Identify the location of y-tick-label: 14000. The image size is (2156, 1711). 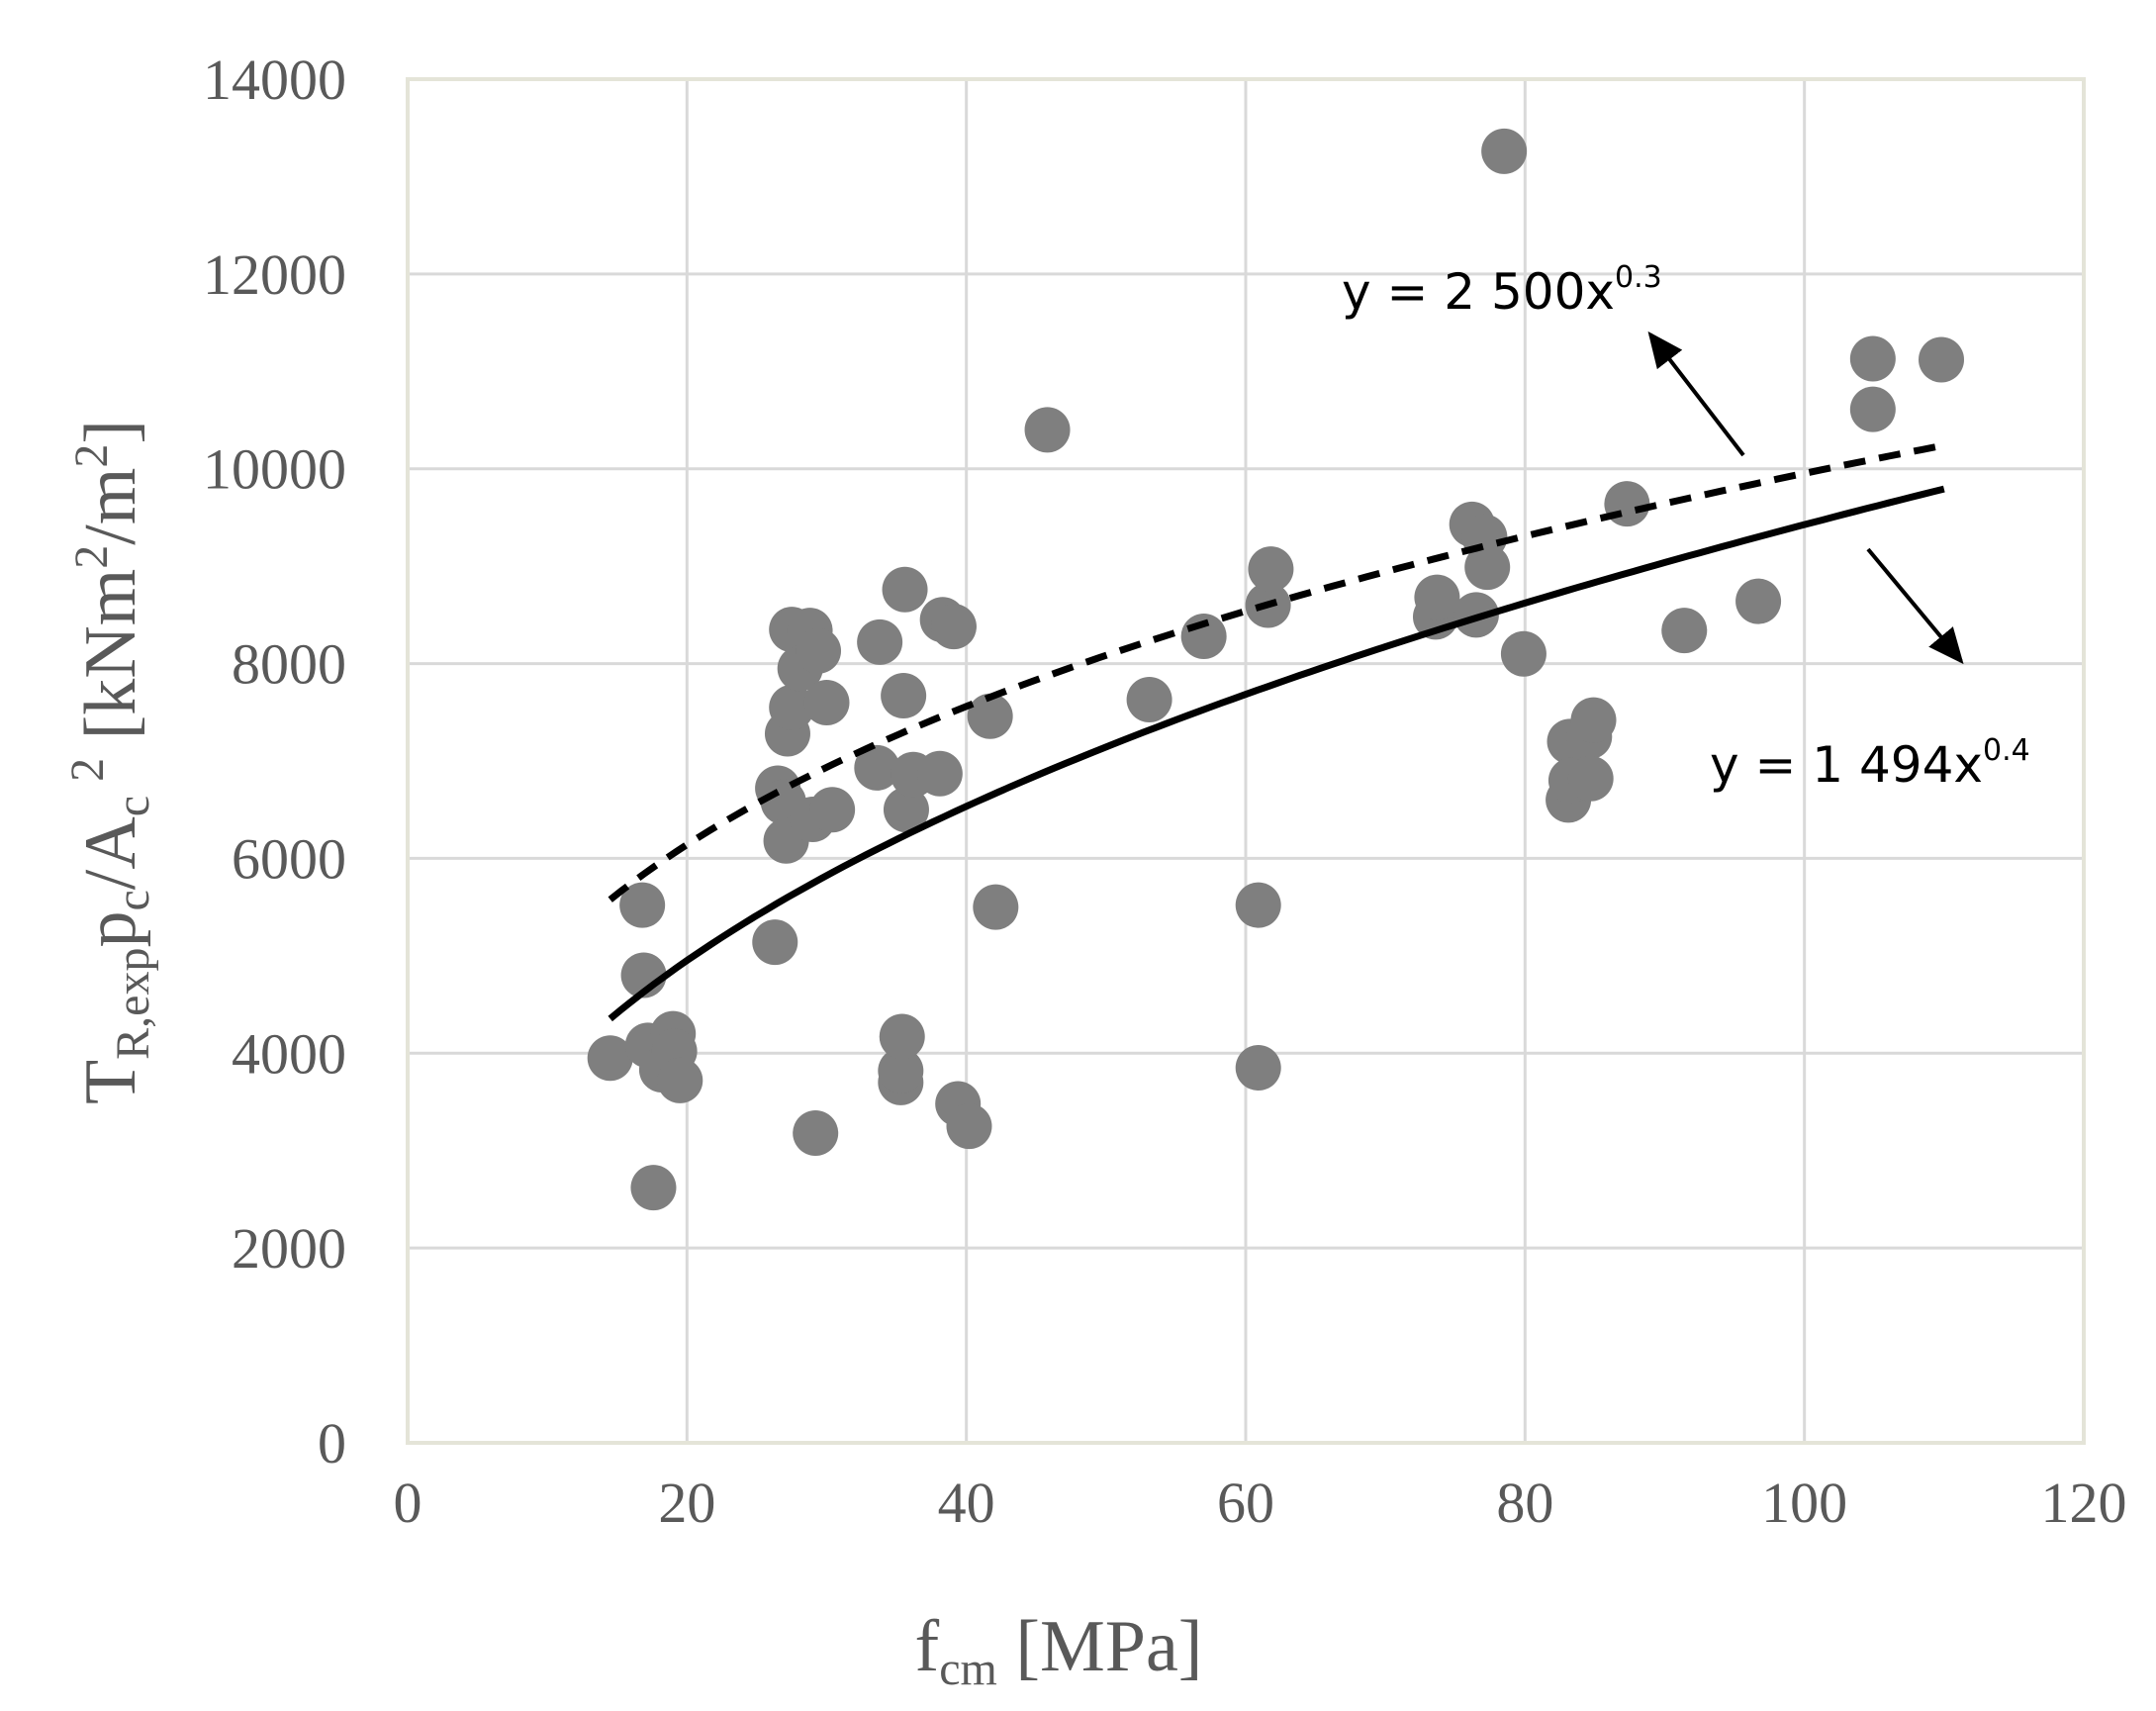
(274, 80).